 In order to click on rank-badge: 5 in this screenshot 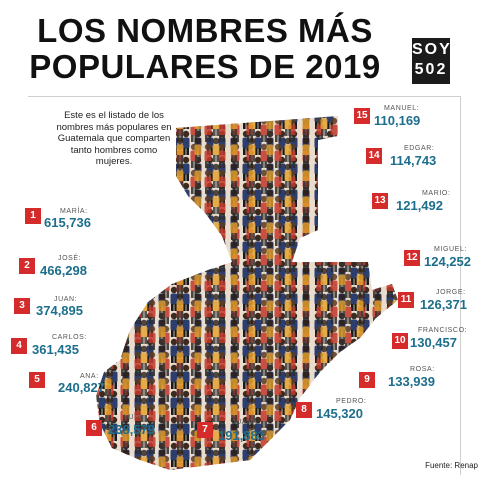, I will do `click(37, 380)`.